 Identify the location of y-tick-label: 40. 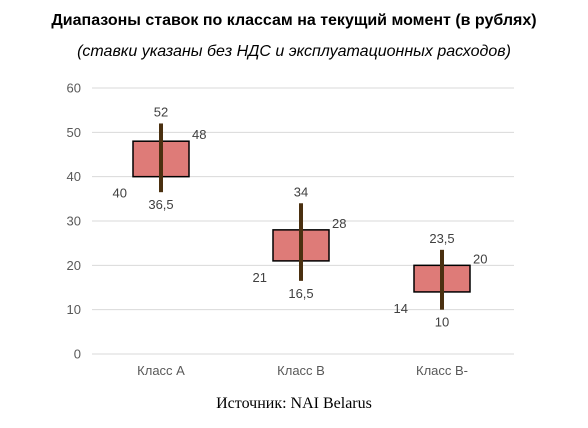
(74, 176).